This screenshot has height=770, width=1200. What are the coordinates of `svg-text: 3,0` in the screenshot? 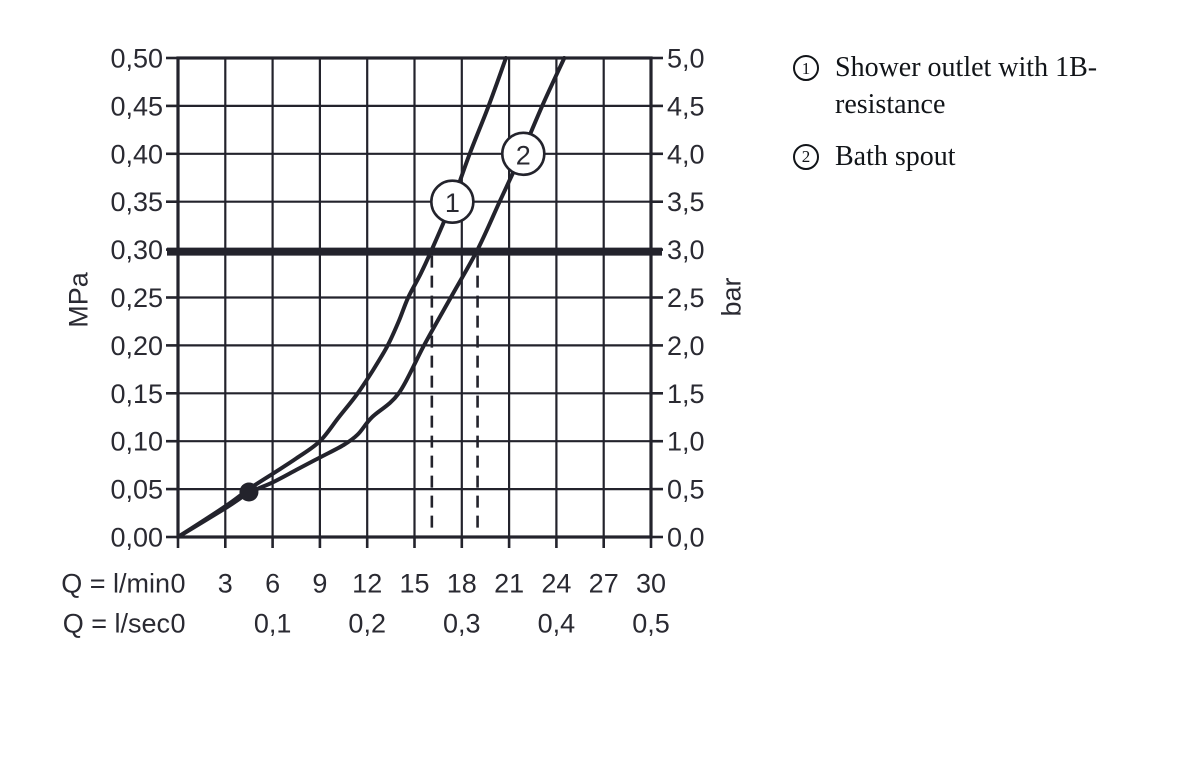 It's located at (686, 250).